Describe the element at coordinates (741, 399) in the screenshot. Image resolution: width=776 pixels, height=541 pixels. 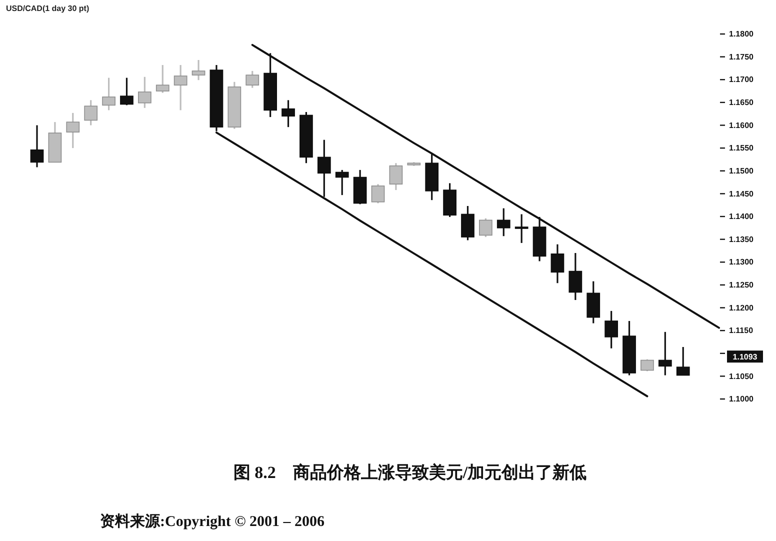
I see `y-tick-label: 1.1000` at that location.